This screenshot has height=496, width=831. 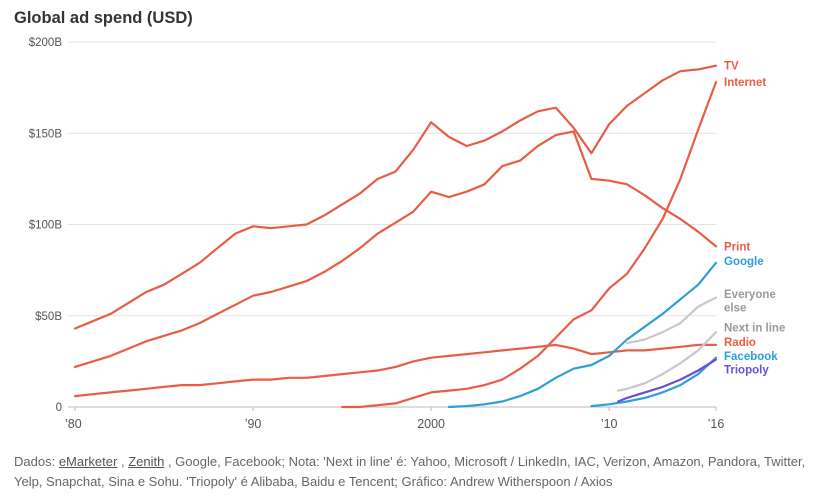 I want to click on y-tick-label: 0, so click(x=59, y=408).